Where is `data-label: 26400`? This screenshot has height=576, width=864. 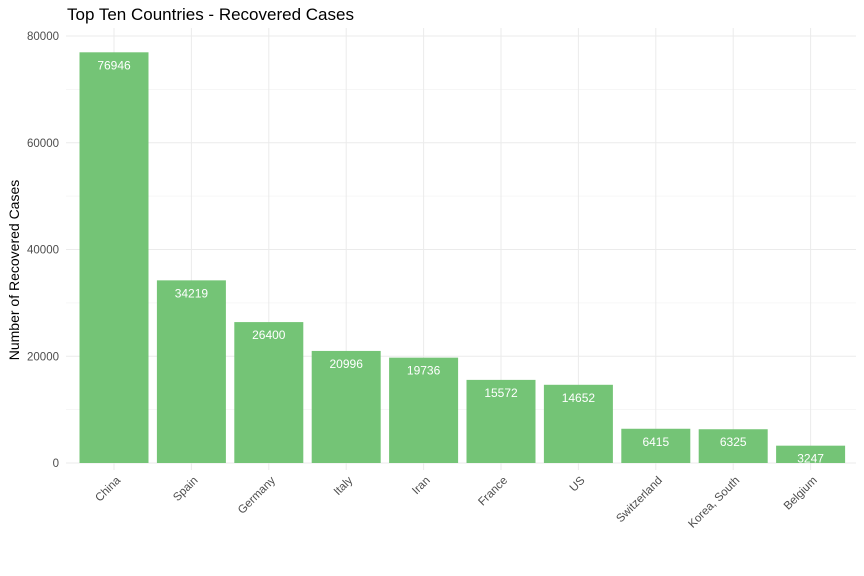
data-label: 26400 is located at coordinates (269, 335).